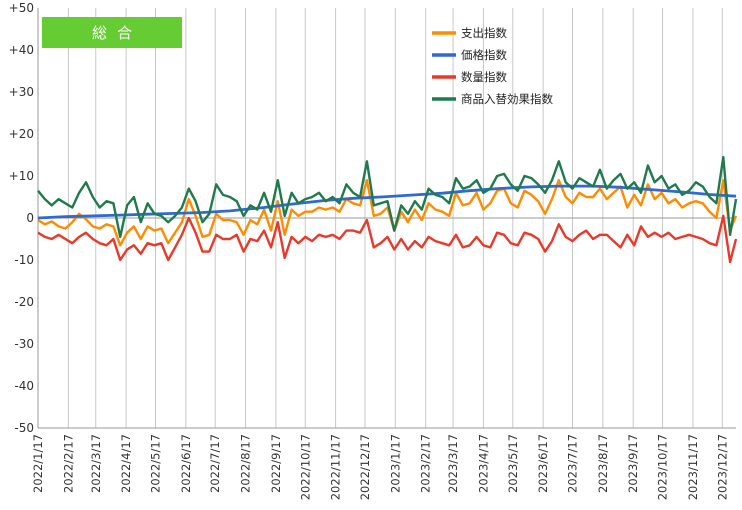 Image resolution: width=742 pixels, height=510 pixels. Describe the element at coordinates (603, 463) in the screenshot. I see `x-tick-label: 2023/8/17` at that location.